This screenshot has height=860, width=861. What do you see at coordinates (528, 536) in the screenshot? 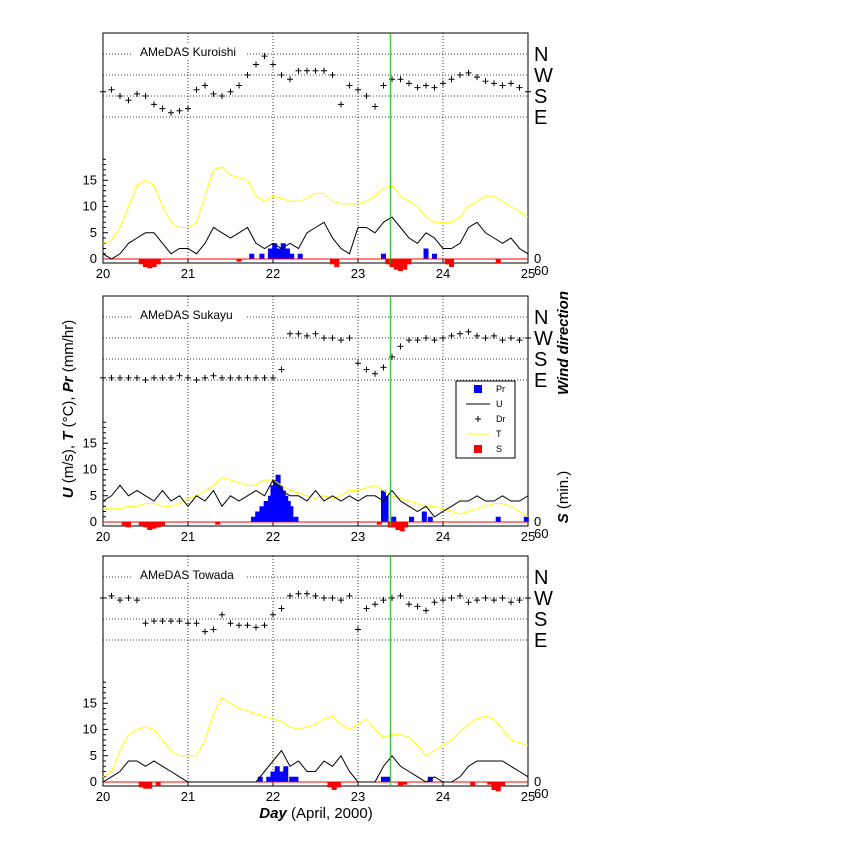
I see `x-tick-label: 25` at bounding box center [528, 536].